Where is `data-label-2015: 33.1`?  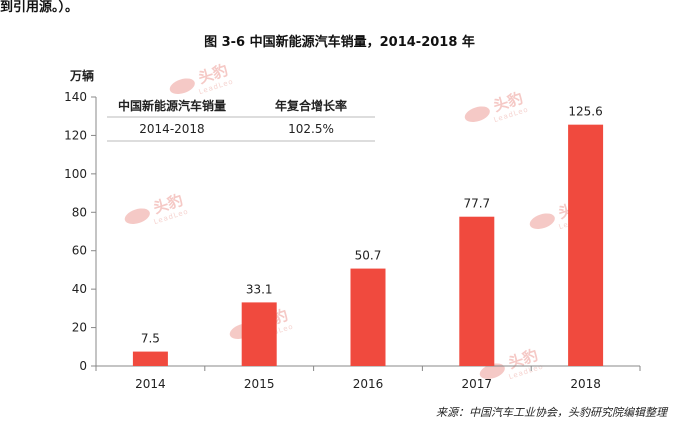 data-label-2015: 33.1 is located at coordinates (259, 289).